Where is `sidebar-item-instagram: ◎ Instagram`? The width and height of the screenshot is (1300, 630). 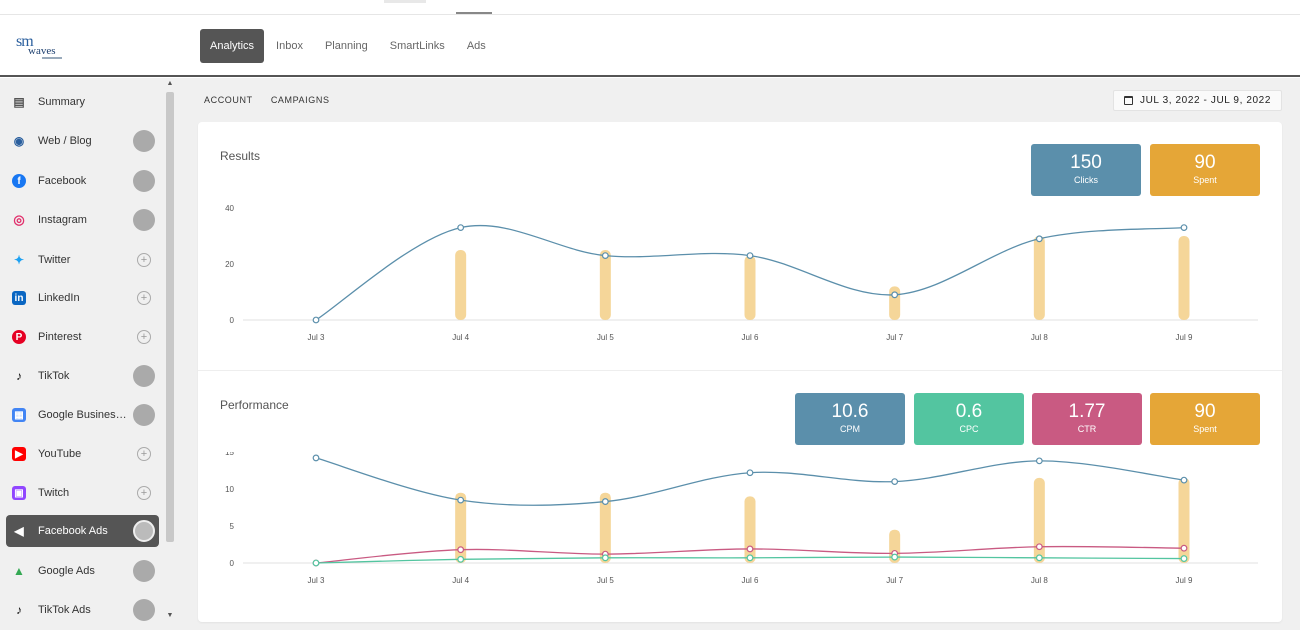
sidebar-item-instagram: ◎ Instagram is located at coordinates (82, 220).